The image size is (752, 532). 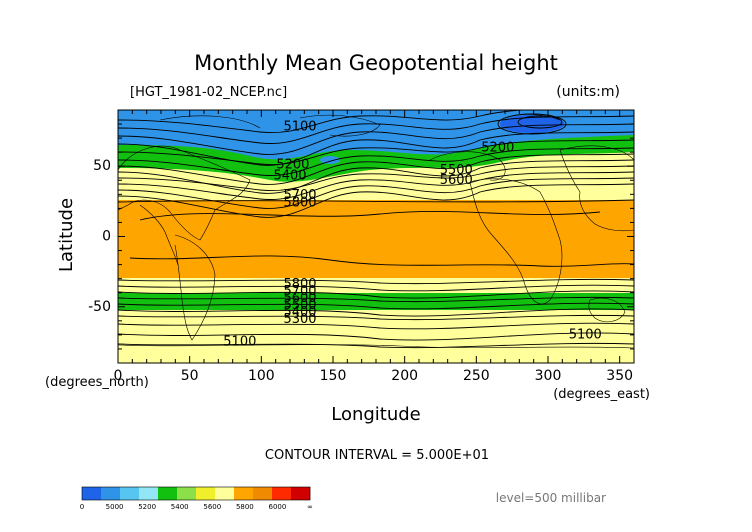 I want to click on colorbar: 0 5000 5200 5400 5600 5800 6000 ∞, so click(x=196, y=498).